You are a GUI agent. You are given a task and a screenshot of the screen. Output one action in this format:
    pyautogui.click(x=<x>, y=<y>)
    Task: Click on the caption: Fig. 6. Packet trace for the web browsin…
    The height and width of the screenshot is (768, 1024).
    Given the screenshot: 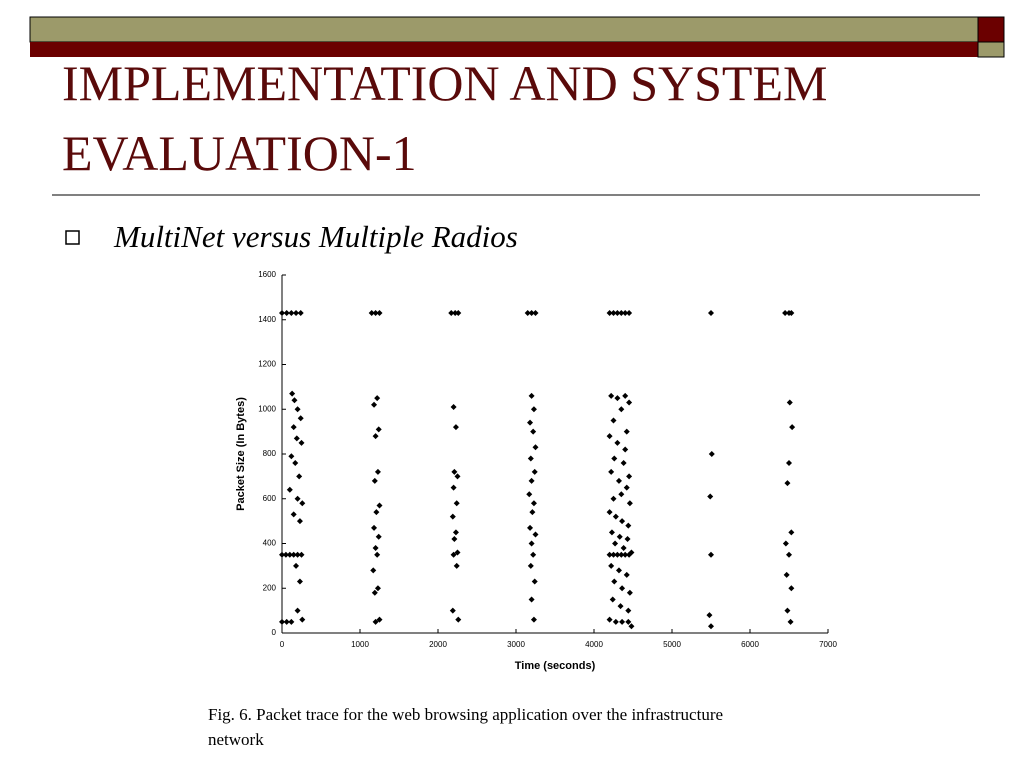 What is the action you would take?
    pyautogui.click(x=465, y=714)
    